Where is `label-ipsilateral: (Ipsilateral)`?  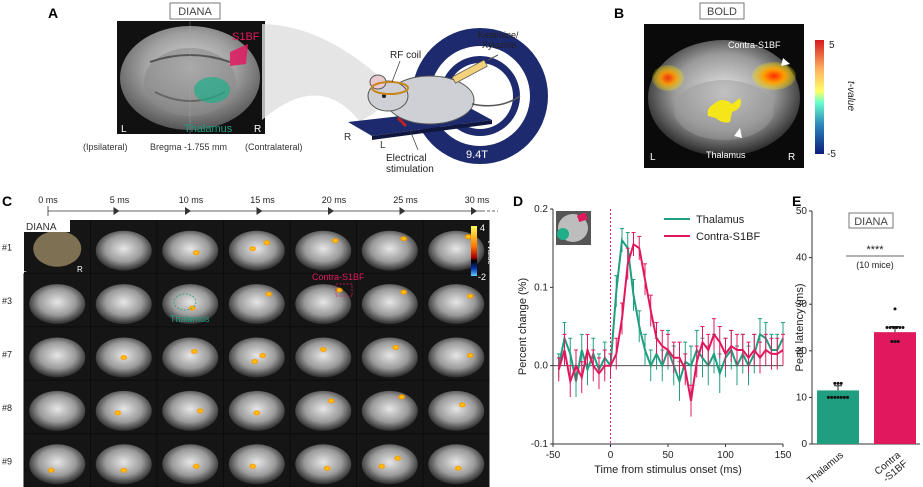
label-ipsilateral: (Ipsilateral) is located at coordinates (105, 147).